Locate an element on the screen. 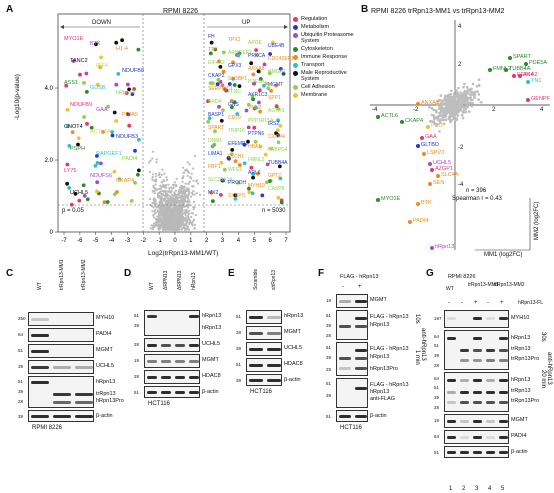 This screenshot has height=493, width=554. gene-label: TUBB4A is located at coordinates (278, 163).